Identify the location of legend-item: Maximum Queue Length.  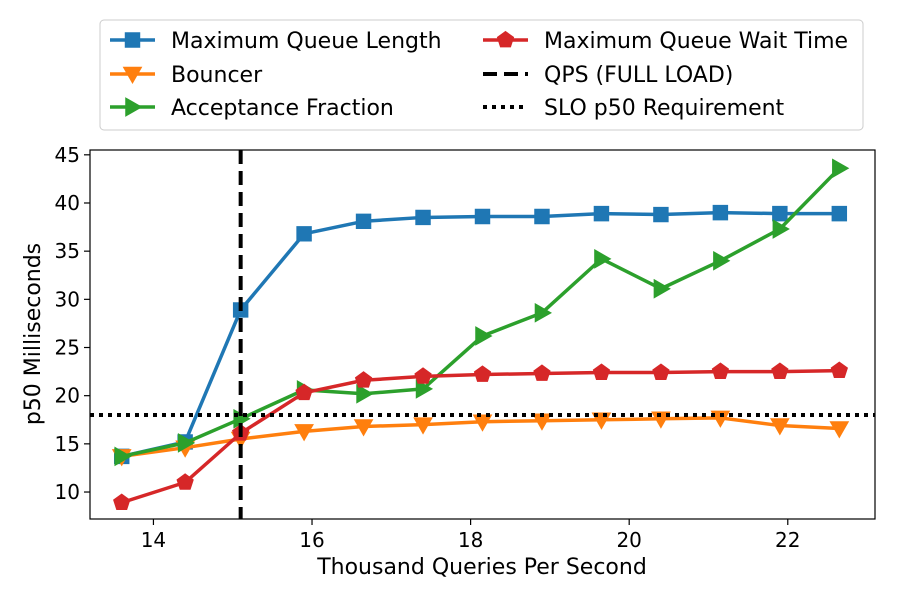
(276, 41).